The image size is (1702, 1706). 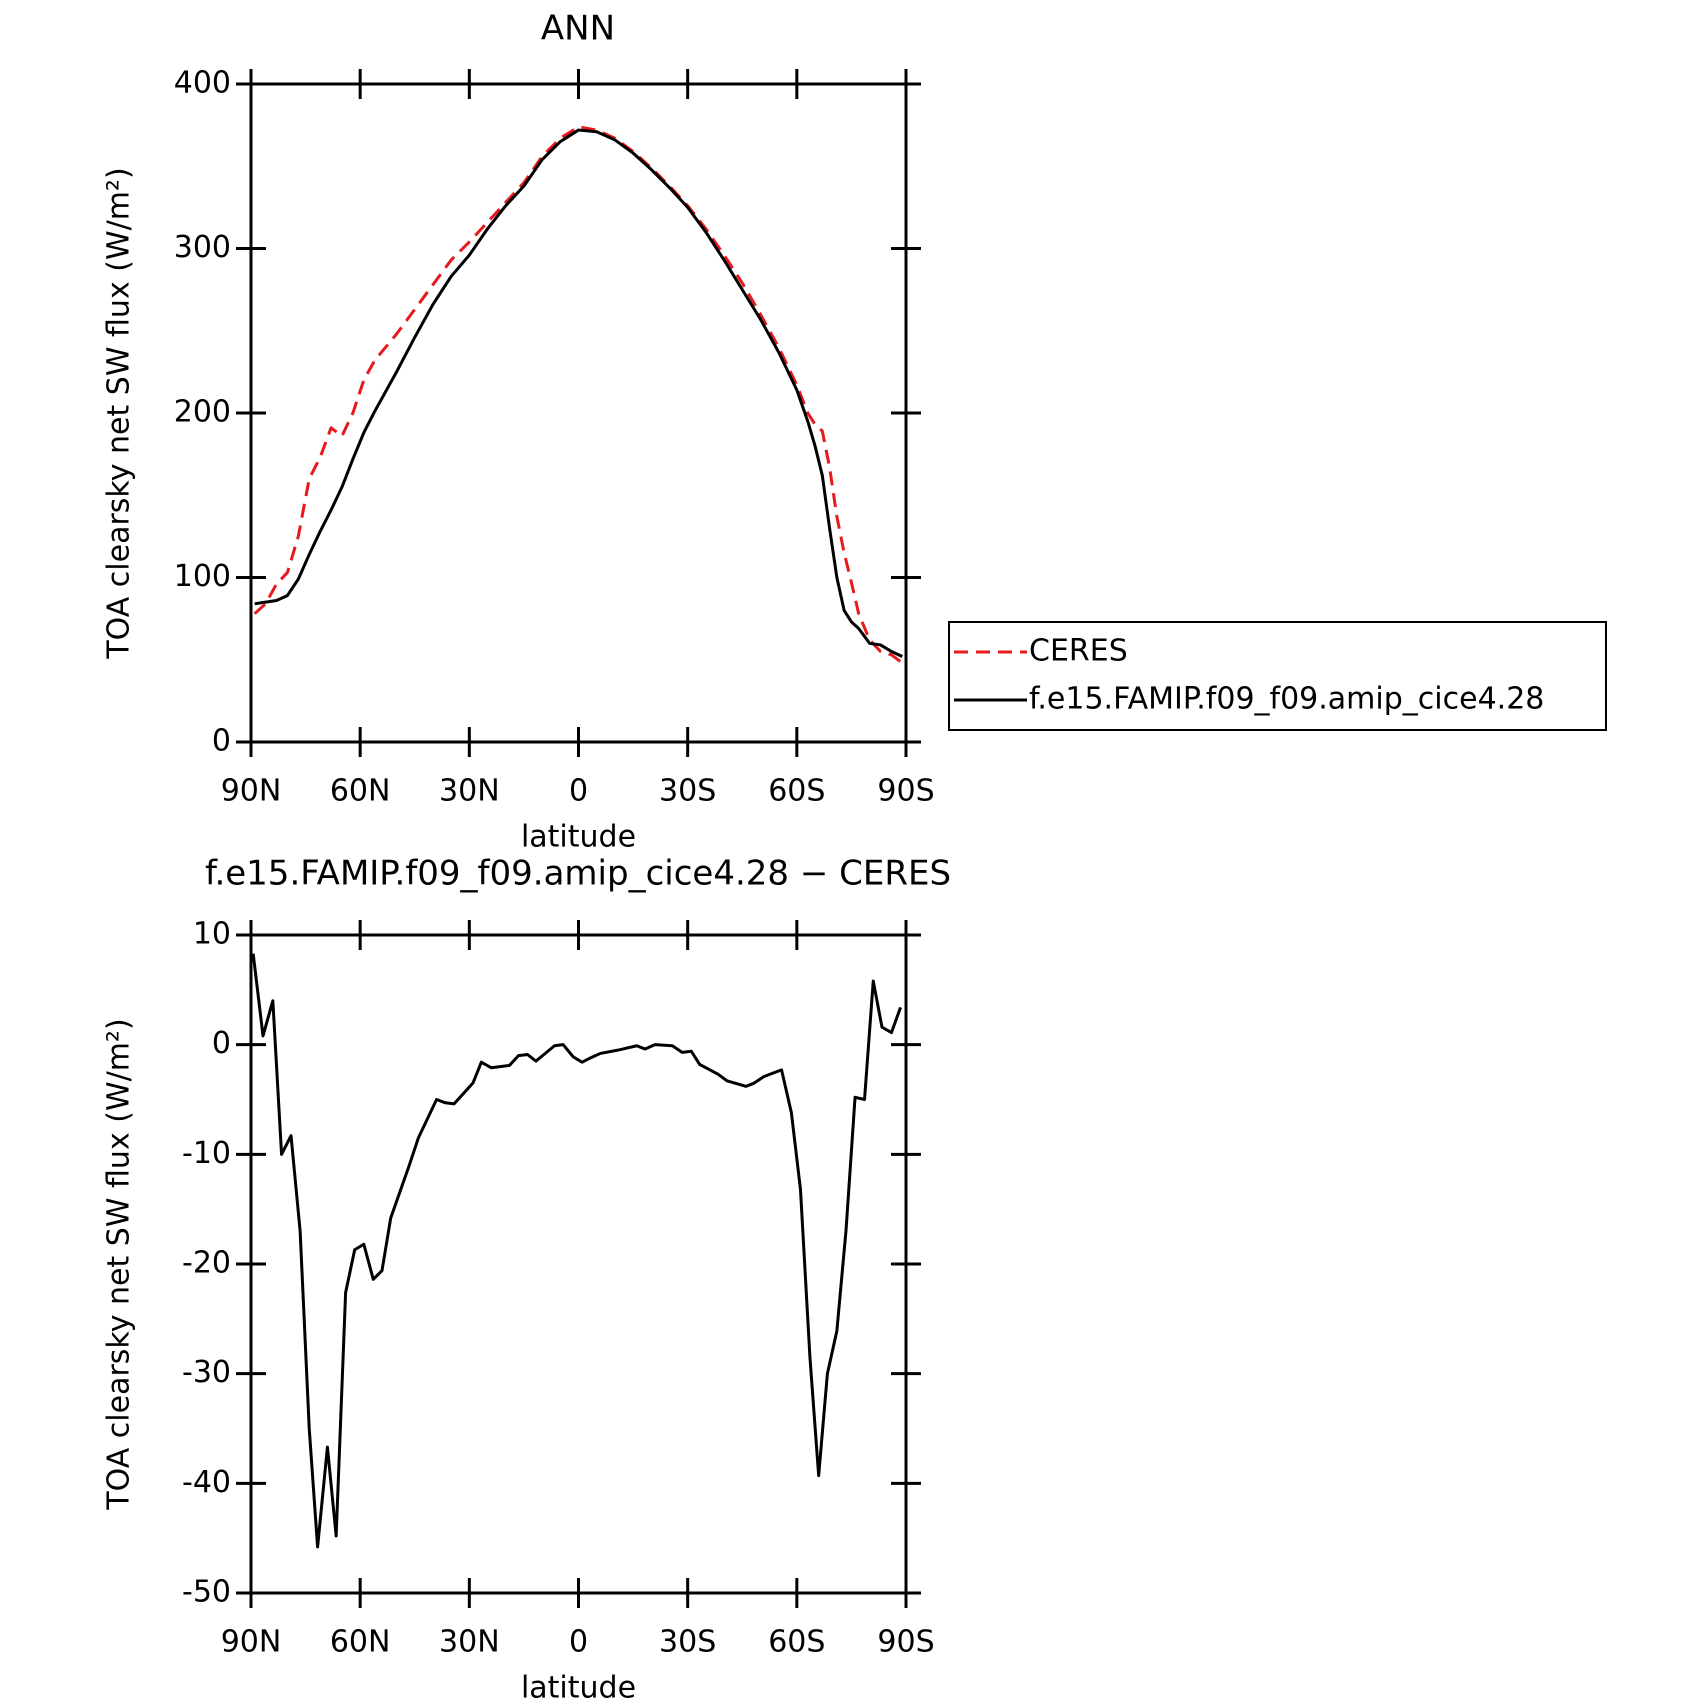 I want to click on y-tick-label: -40, so click(x=206, y=1482).